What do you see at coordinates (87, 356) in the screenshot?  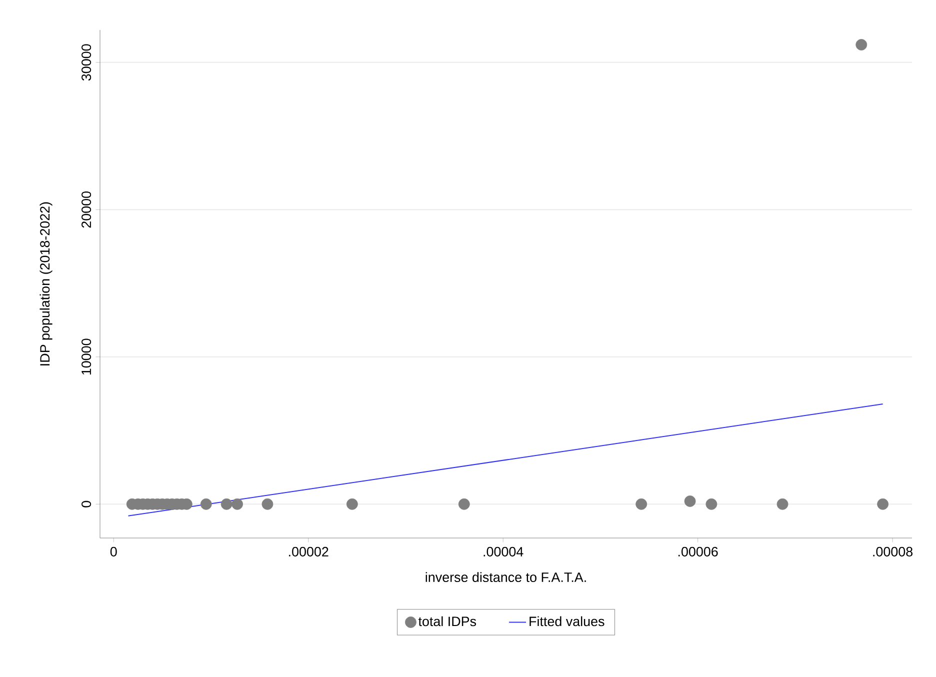 I see `y-tick-label: 10000` at bounding box center [87, 356].